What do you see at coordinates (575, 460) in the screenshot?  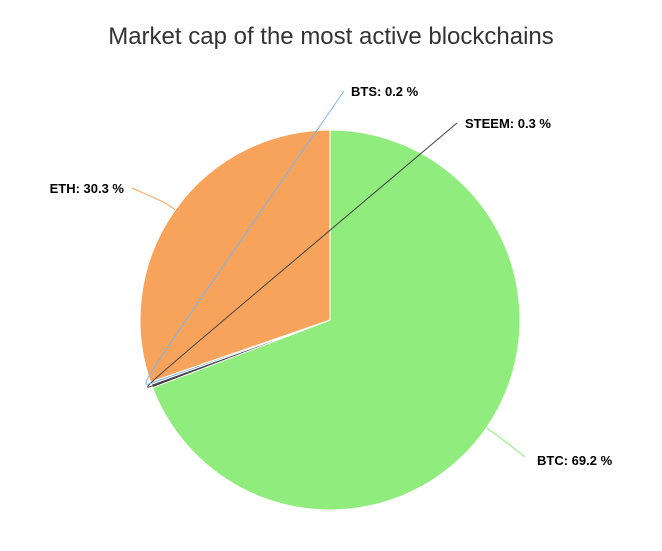 I see `data-label-btc: BTC: 69.2 %` at bounding box center [575, 460].